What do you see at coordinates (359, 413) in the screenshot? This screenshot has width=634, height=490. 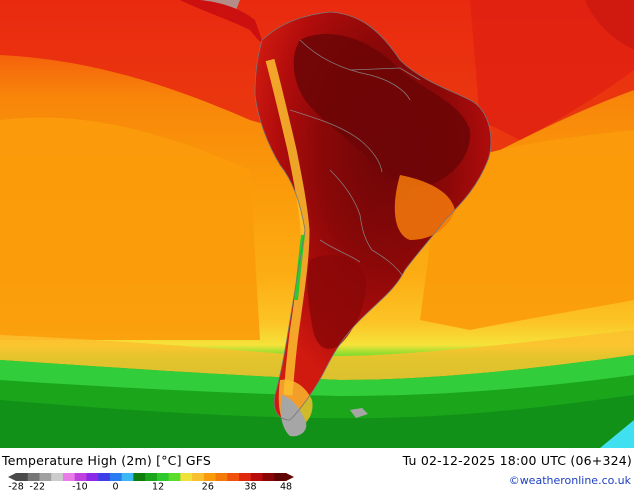 I see `falklands-gray` at bounding box center [359, 413].